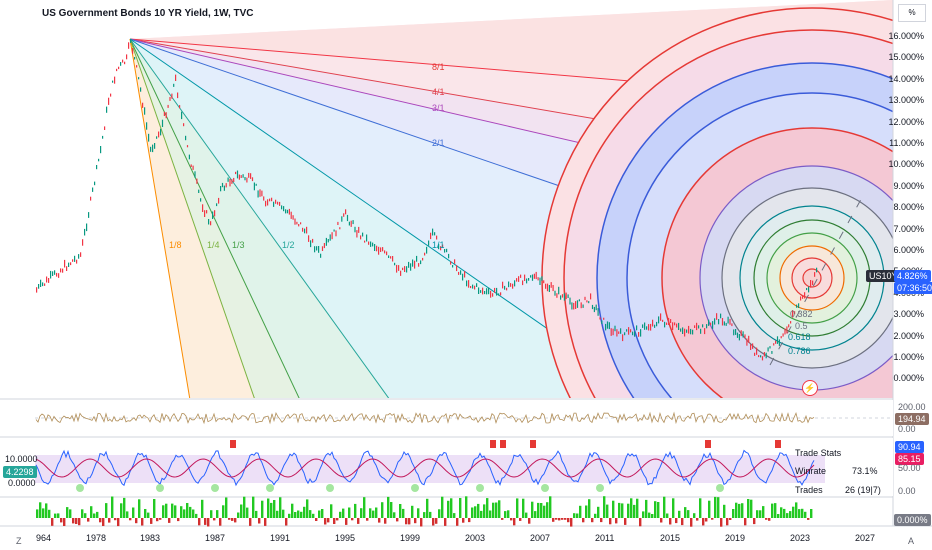 This screenshot has width=932, height=550. Describe the element at coordinates (883, 276) in the screenshot. I see `symbol-badge: US10Y` at that location.